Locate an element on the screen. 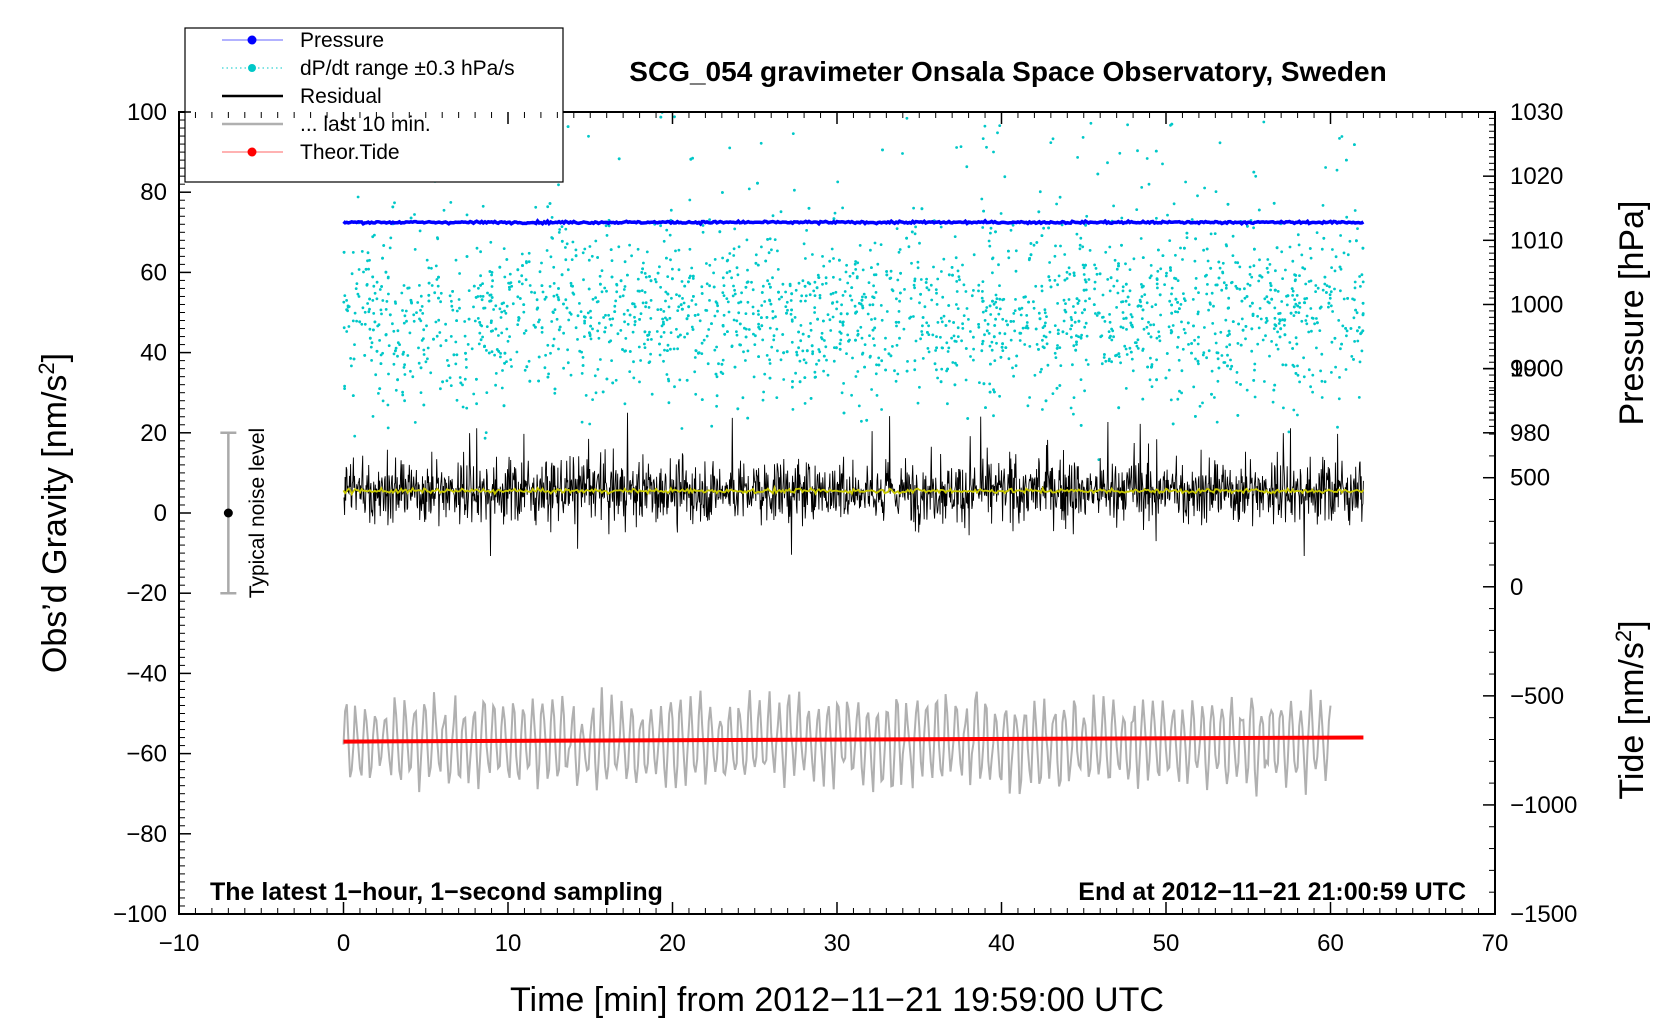 This screenshot has height=1020, width=1676. last-10-min-line is located at coordinates (837, 742).